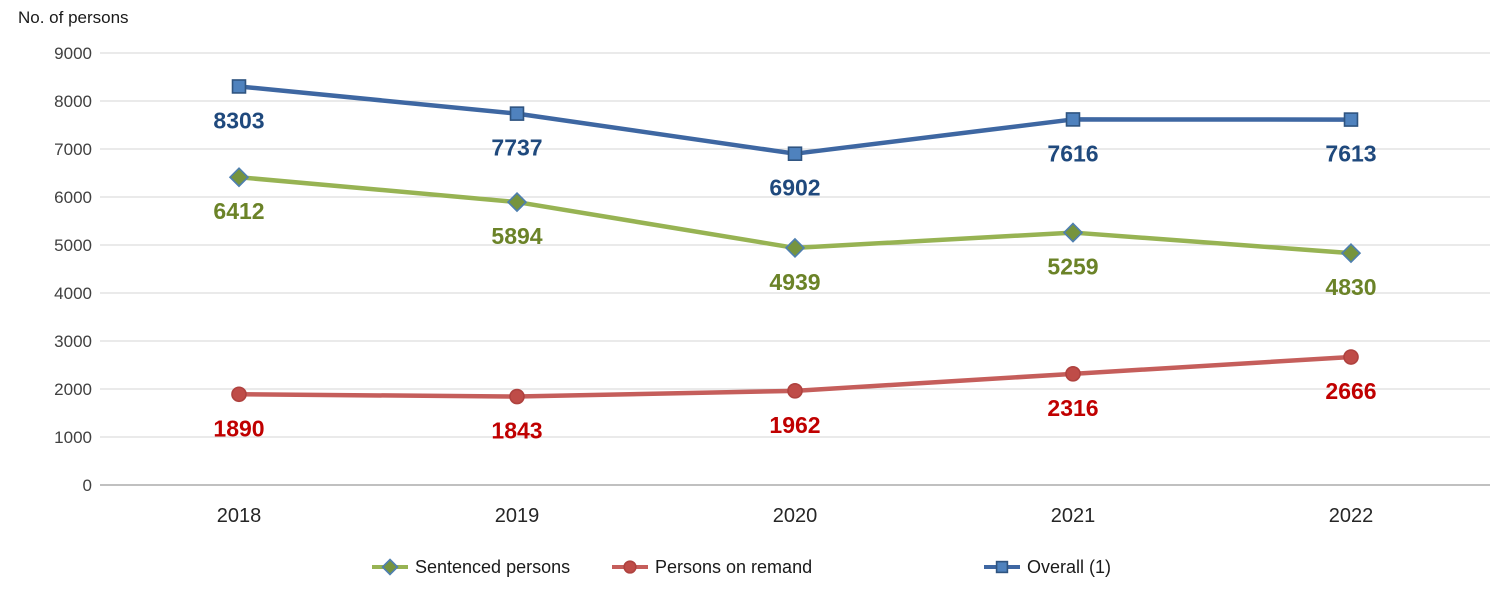 This screenshot has height=592, width=1504. I want to click on x-axis-label: 2022, so click(1351, 516).